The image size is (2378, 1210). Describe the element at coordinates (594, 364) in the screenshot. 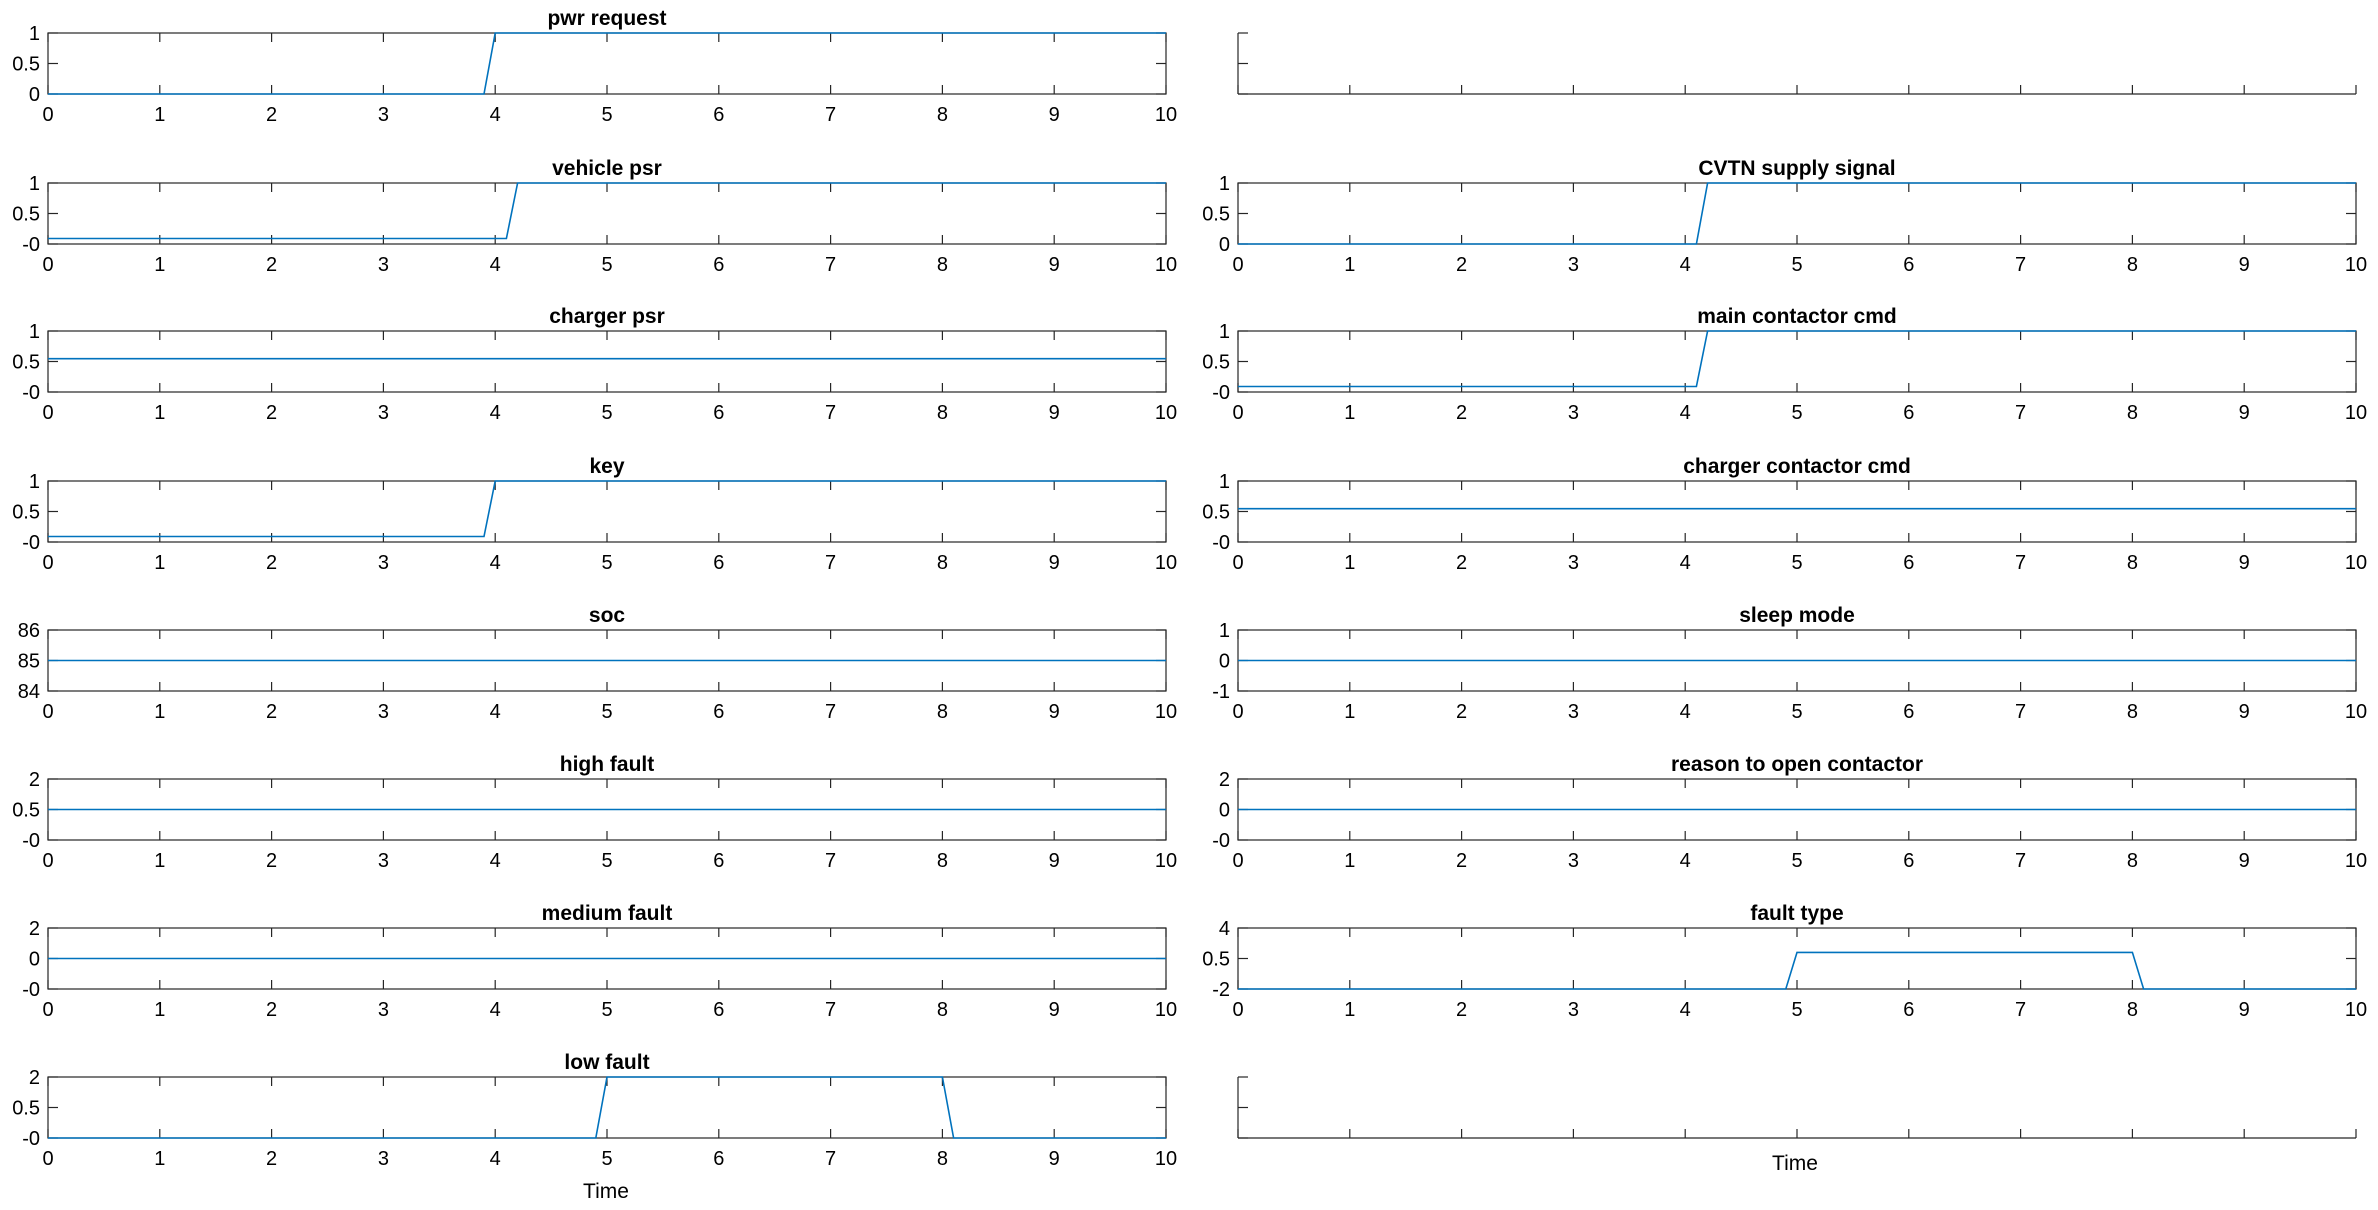

I see `subplot-charger-psr: 0 1 2 3 4 5 6 7 8 9 10 -0 0.5 1 charger psr` at that location.